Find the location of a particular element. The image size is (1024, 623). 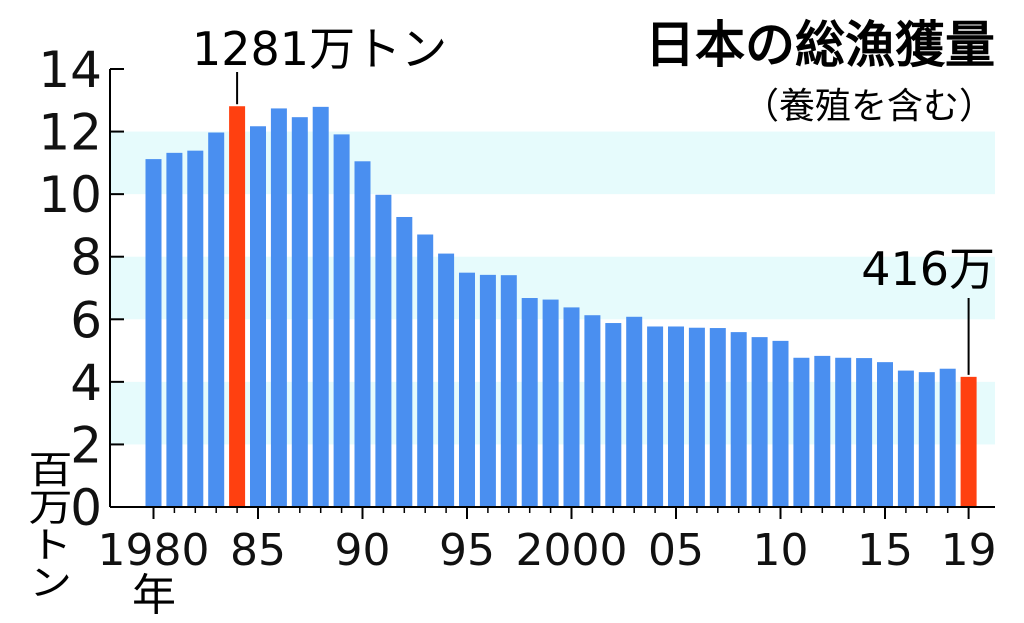

y-tick-label: 2 is located at coordinates (86, 445).